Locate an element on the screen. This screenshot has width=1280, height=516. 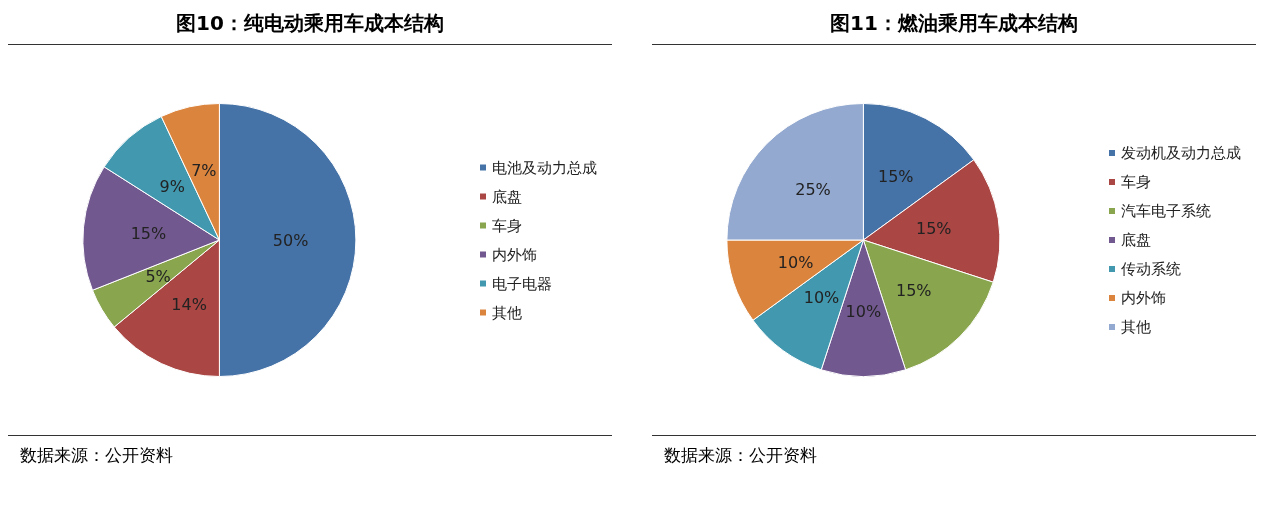
data-label: 7% is located at coordinates (204, 170).